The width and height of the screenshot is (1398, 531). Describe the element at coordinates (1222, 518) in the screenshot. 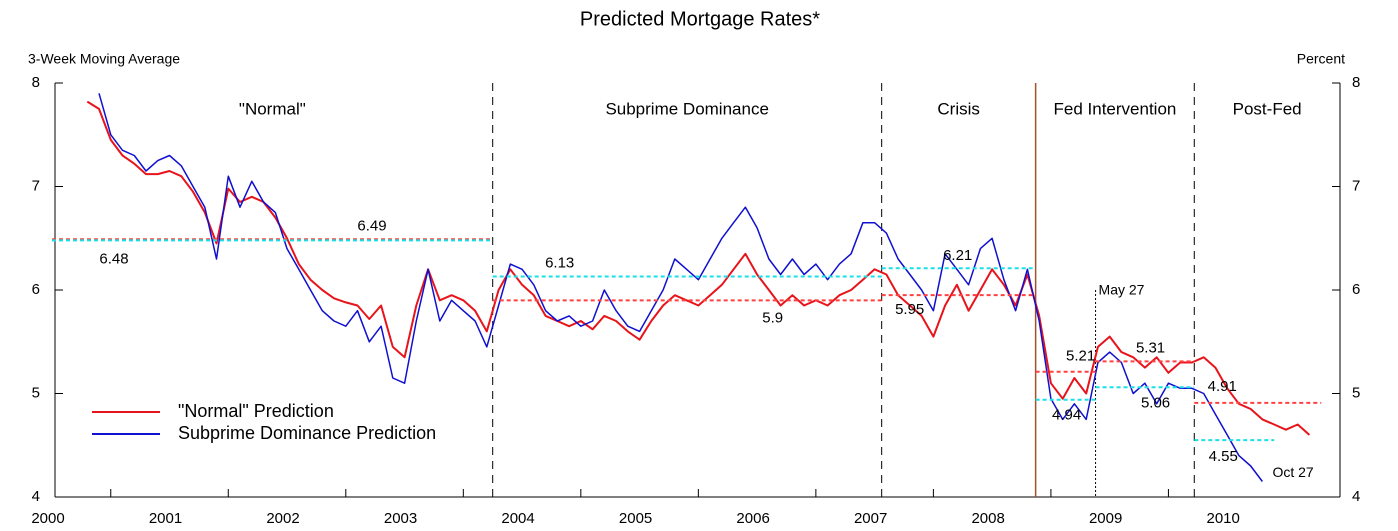

I see `x-tick-label: 2010` at that location.